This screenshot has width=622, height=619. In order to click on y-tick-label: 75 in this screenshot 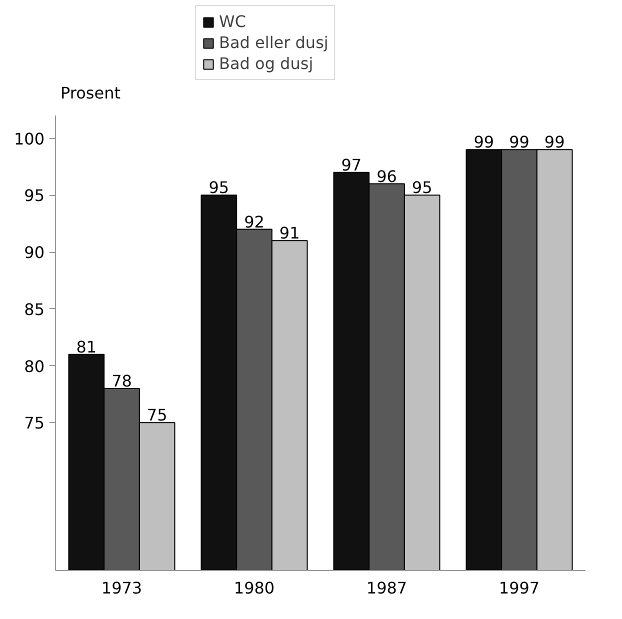, I will do `click(34, 423)`.